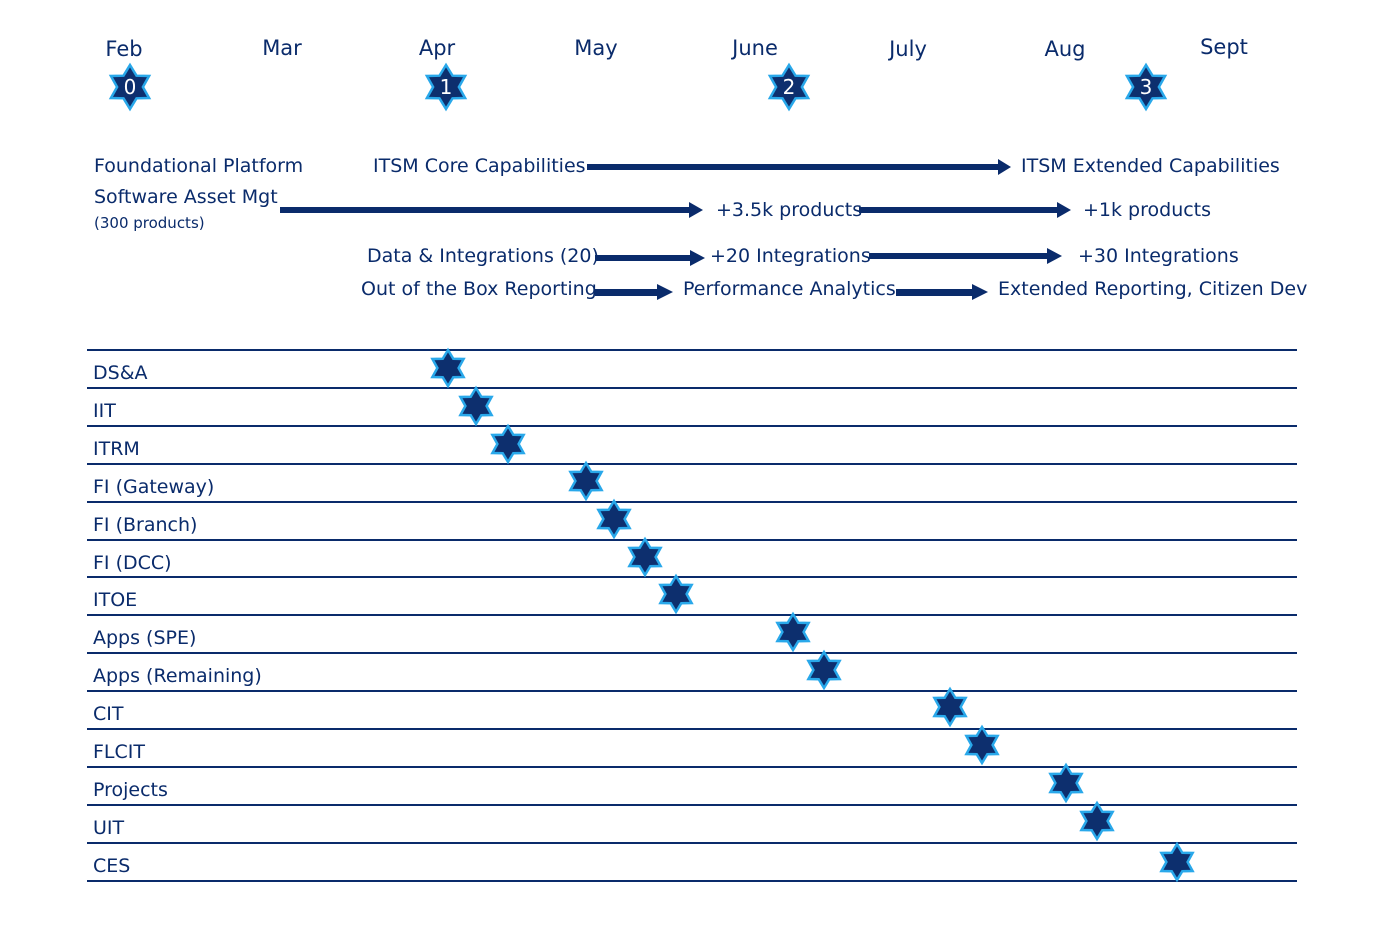  I want to click on cap-itsm-core: ITSM Core Capabilities, so click(479, 166).